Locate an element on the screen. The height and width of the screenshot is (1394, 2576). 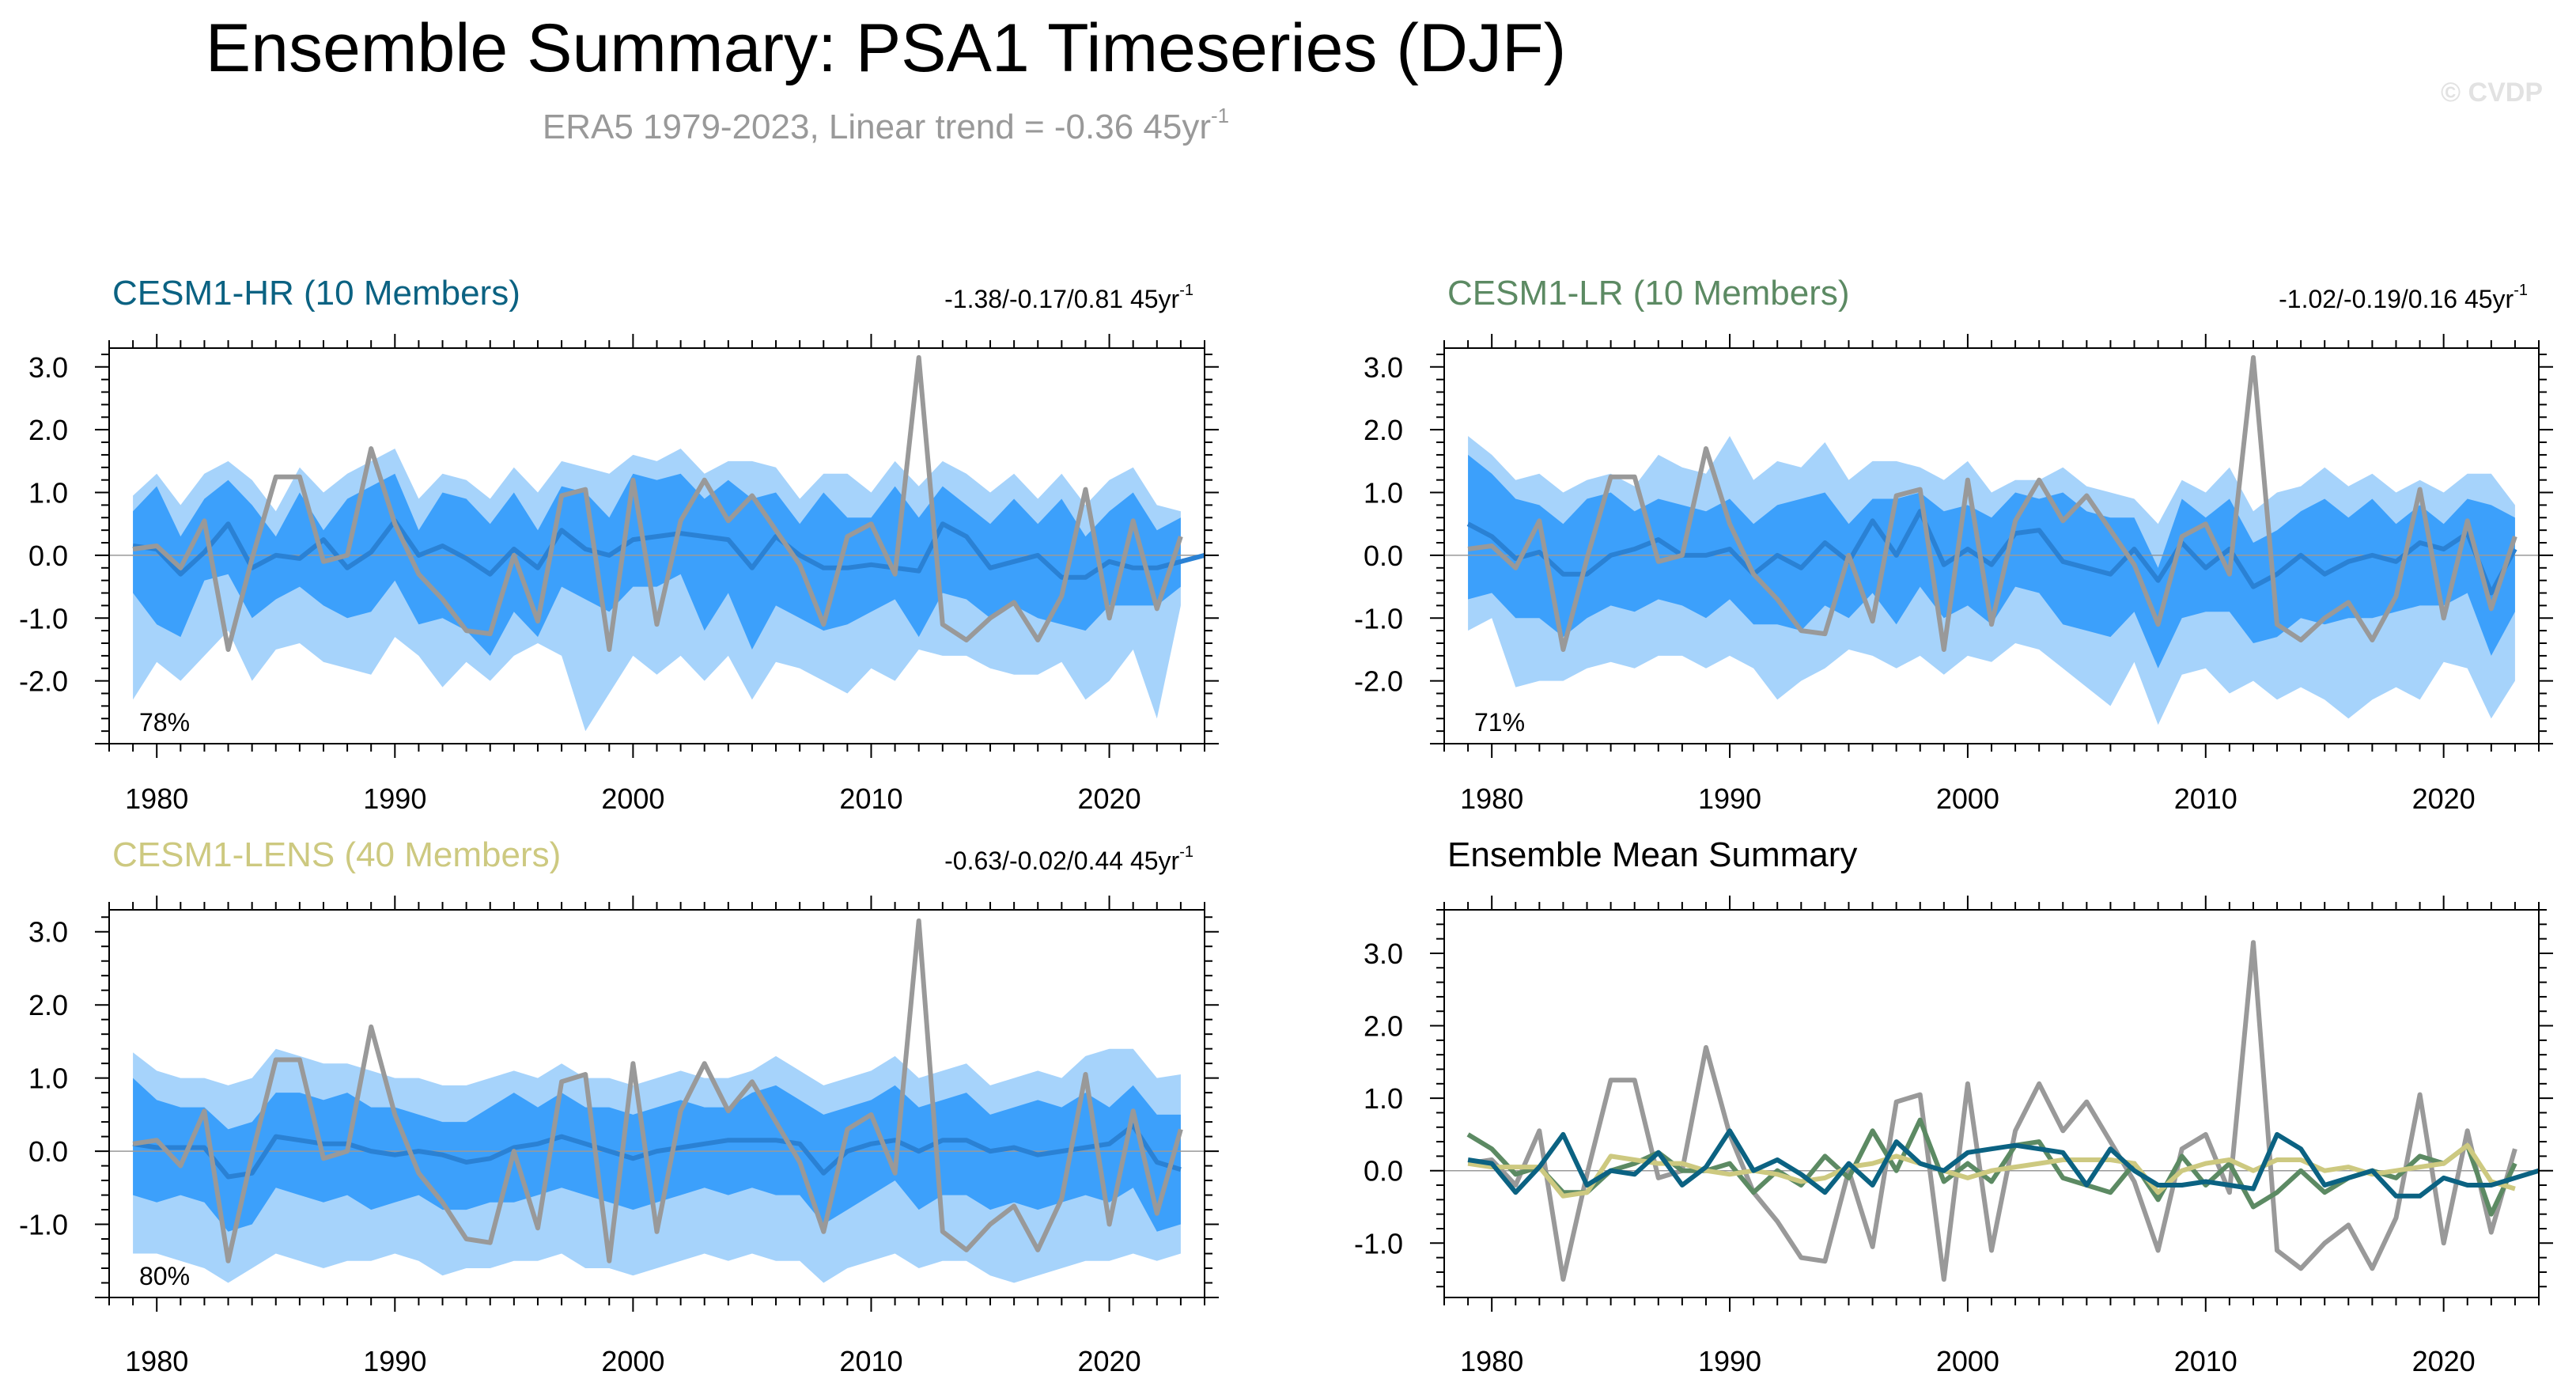
figure-title: Ensemble Summary: PSA1 Timeseries (DJF) is located at coordinates (886, 48).